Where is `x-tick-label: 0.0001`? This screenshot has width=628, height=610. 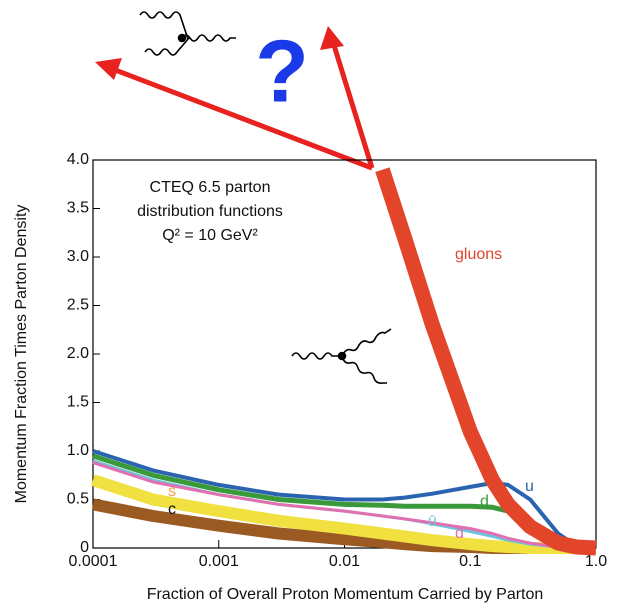
x-tick-label: 0.0001 is located at coordinates (93, 561).